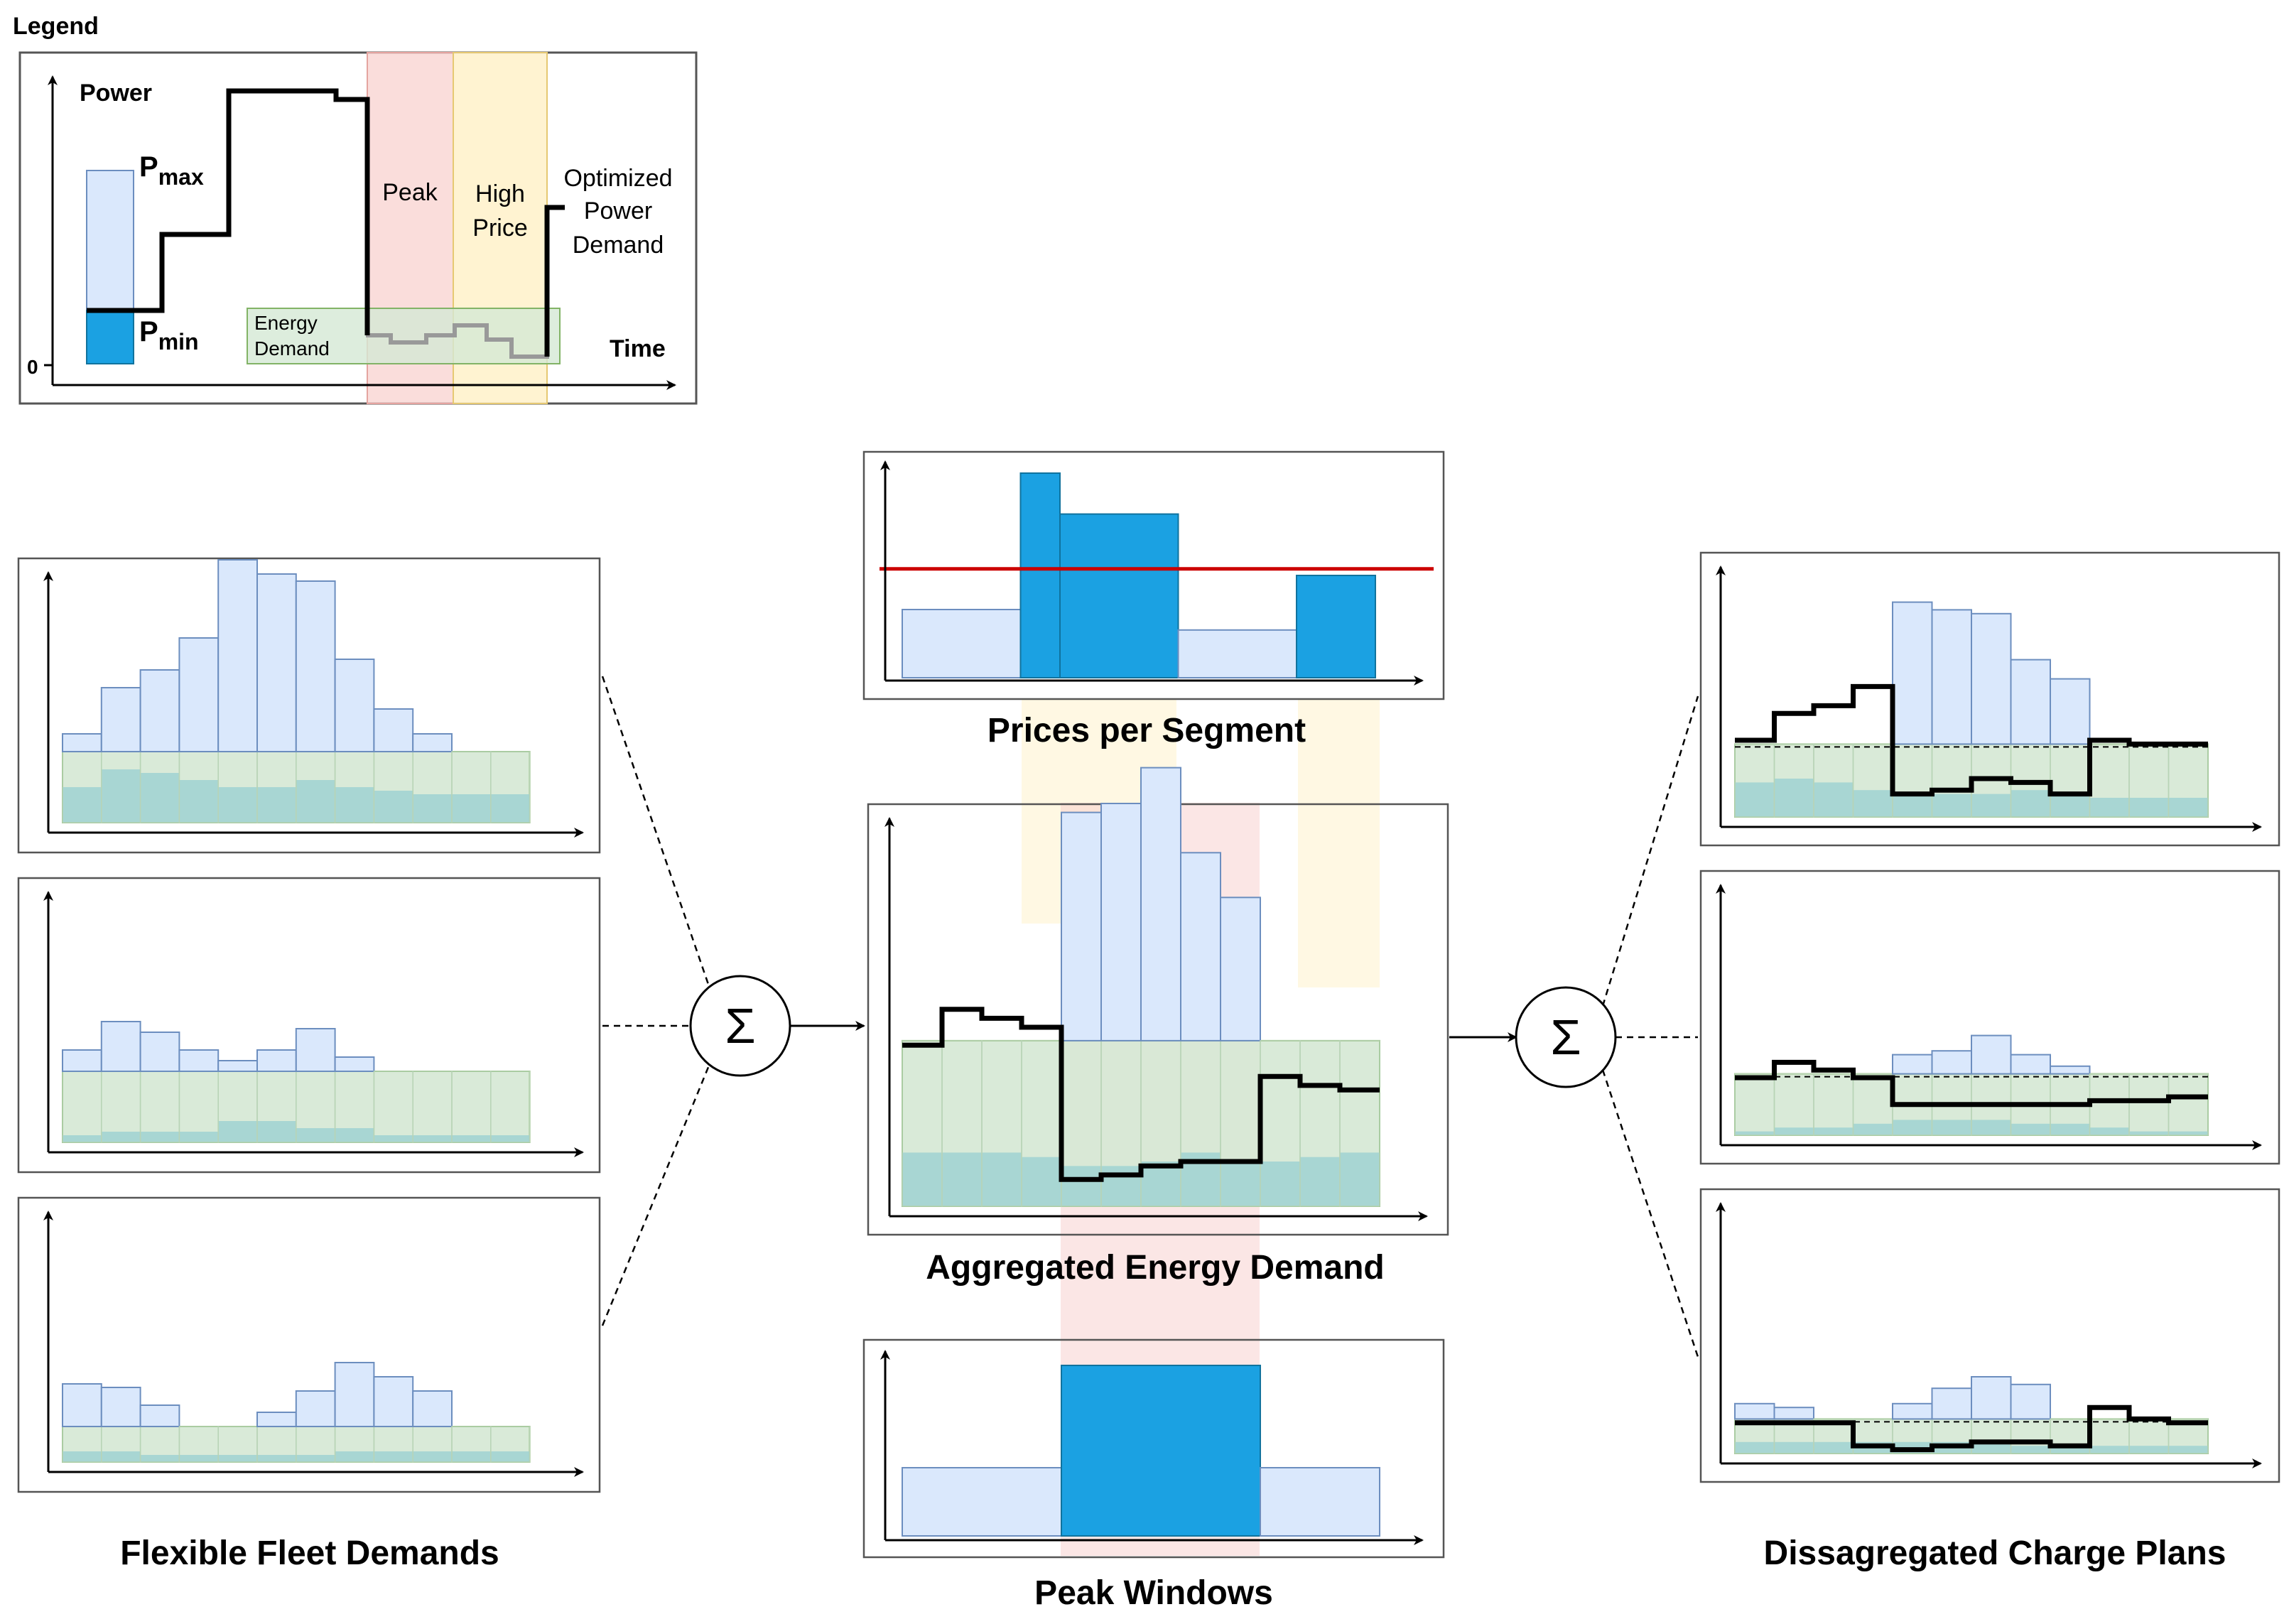 This screenshot has width=2289, height=1624. I want to click on legend-optimized-line, so click(326, 222).